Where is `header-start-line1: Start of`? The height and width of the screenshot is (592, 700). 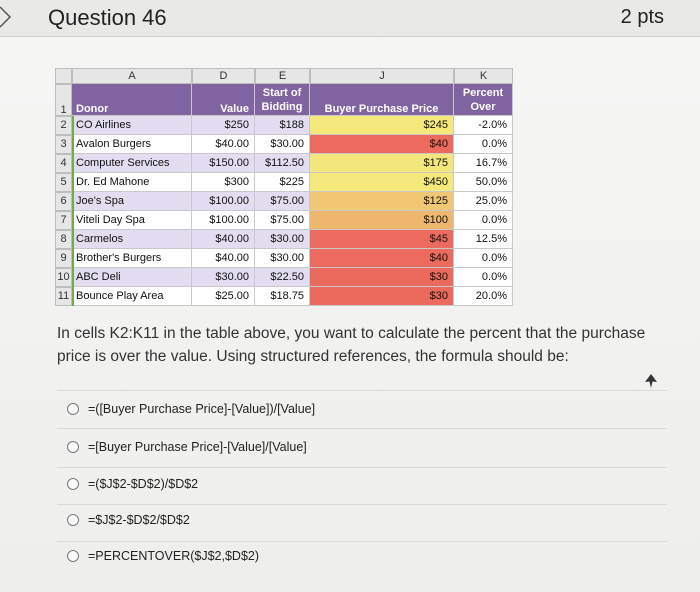
header-start-line1: Start of is located at coordinates (282, 93).